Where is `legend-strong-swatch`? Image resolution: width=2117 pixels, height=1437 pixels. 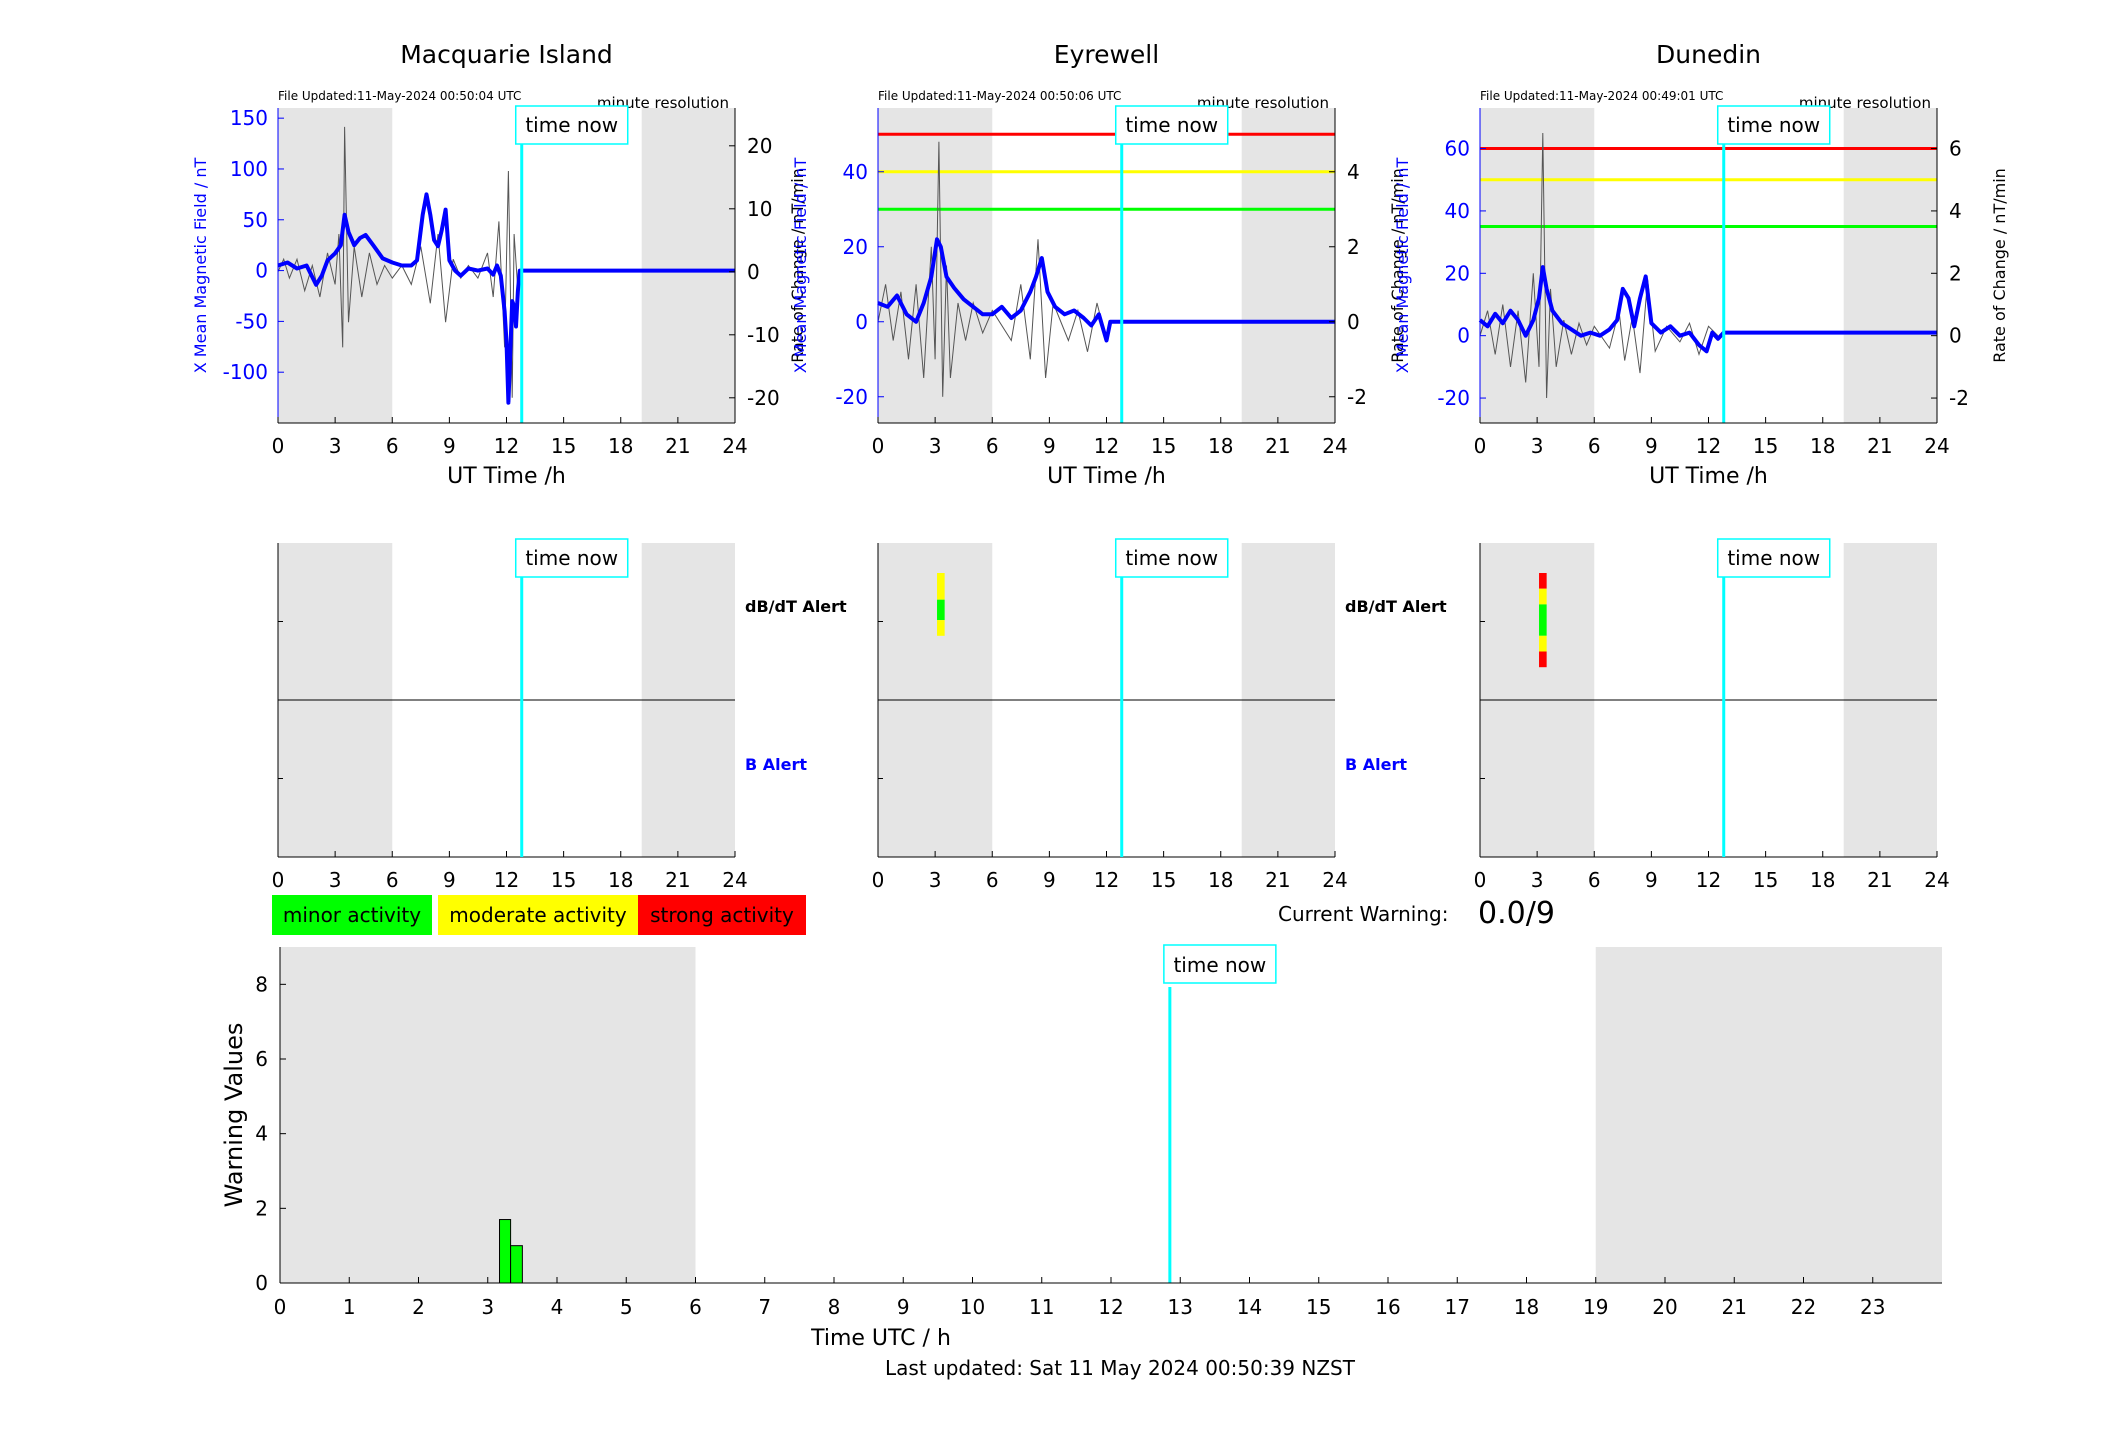
legend-strong-swatch is located at coordinates (722, 915).